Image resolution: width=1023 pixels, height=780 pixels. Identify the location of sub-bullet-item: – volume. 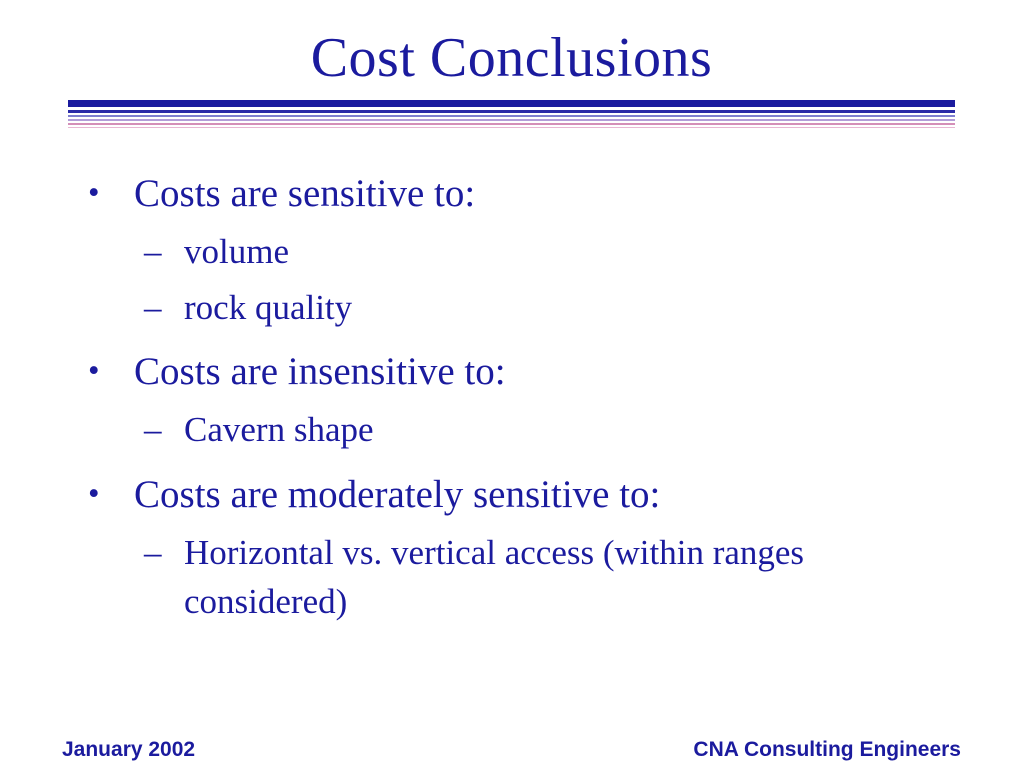
(553, 252).